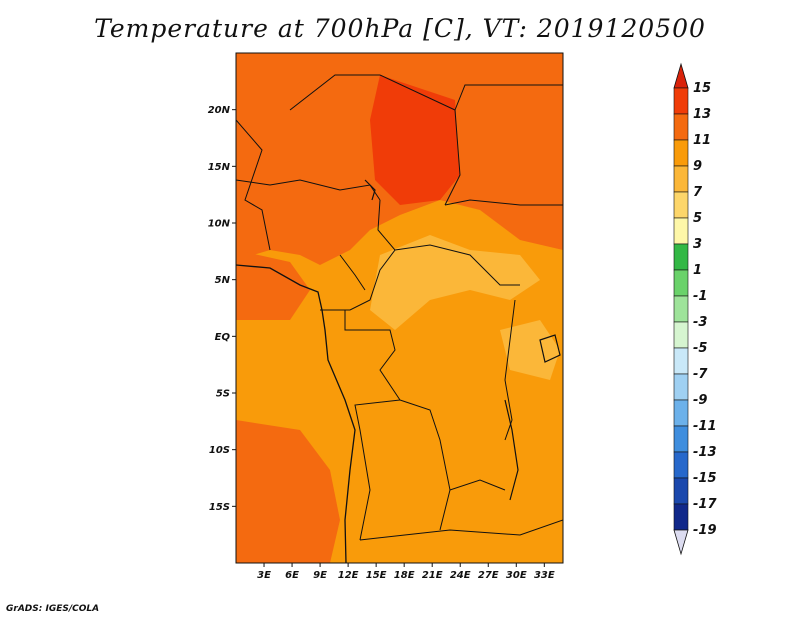 The width and height of the screenshot is (800, 618). I want to click on lat-tick-label: 10N, so click(219, 224).